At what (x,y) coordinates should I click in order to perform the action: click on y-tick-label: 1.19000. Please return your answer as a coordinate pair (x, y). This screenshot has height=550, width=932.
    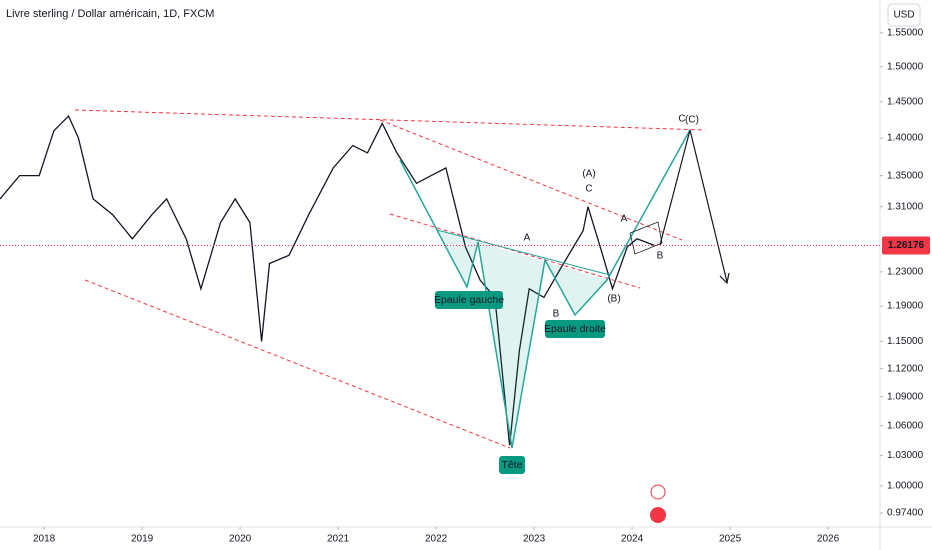
    Looking at the image, I should click on (905, 306).